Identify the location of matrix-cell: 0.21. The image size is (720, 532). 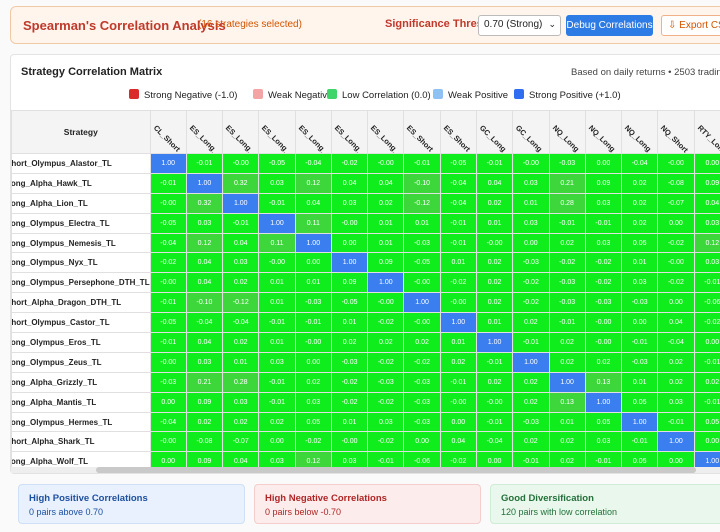
(204, 382).